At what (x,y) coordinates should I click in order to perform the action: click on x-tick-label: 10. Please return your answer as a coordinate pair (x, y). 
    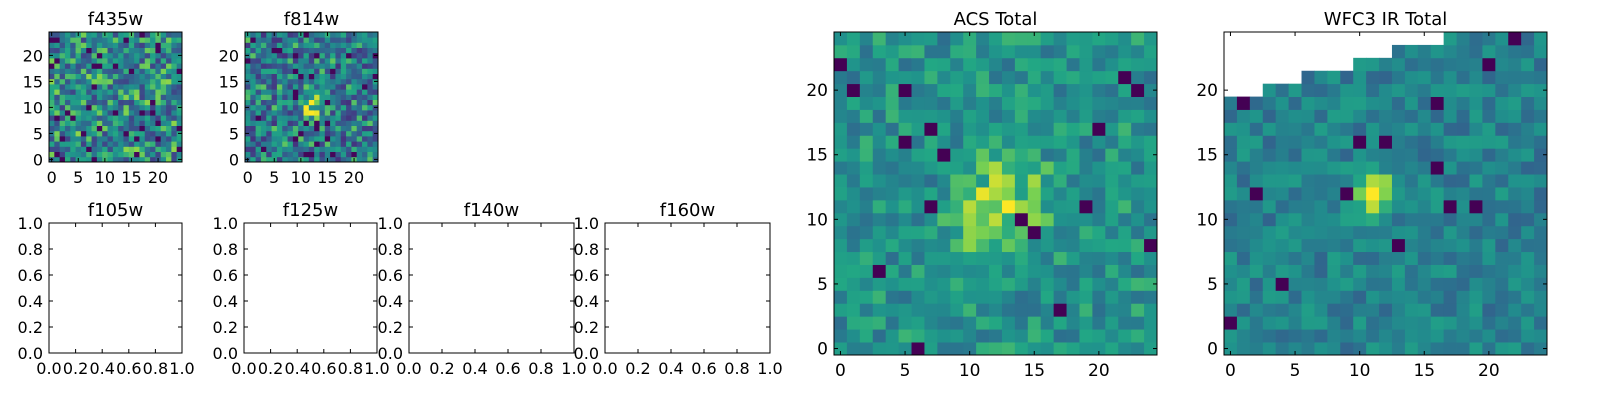
    Looking at the image, I should click on (105, 177).